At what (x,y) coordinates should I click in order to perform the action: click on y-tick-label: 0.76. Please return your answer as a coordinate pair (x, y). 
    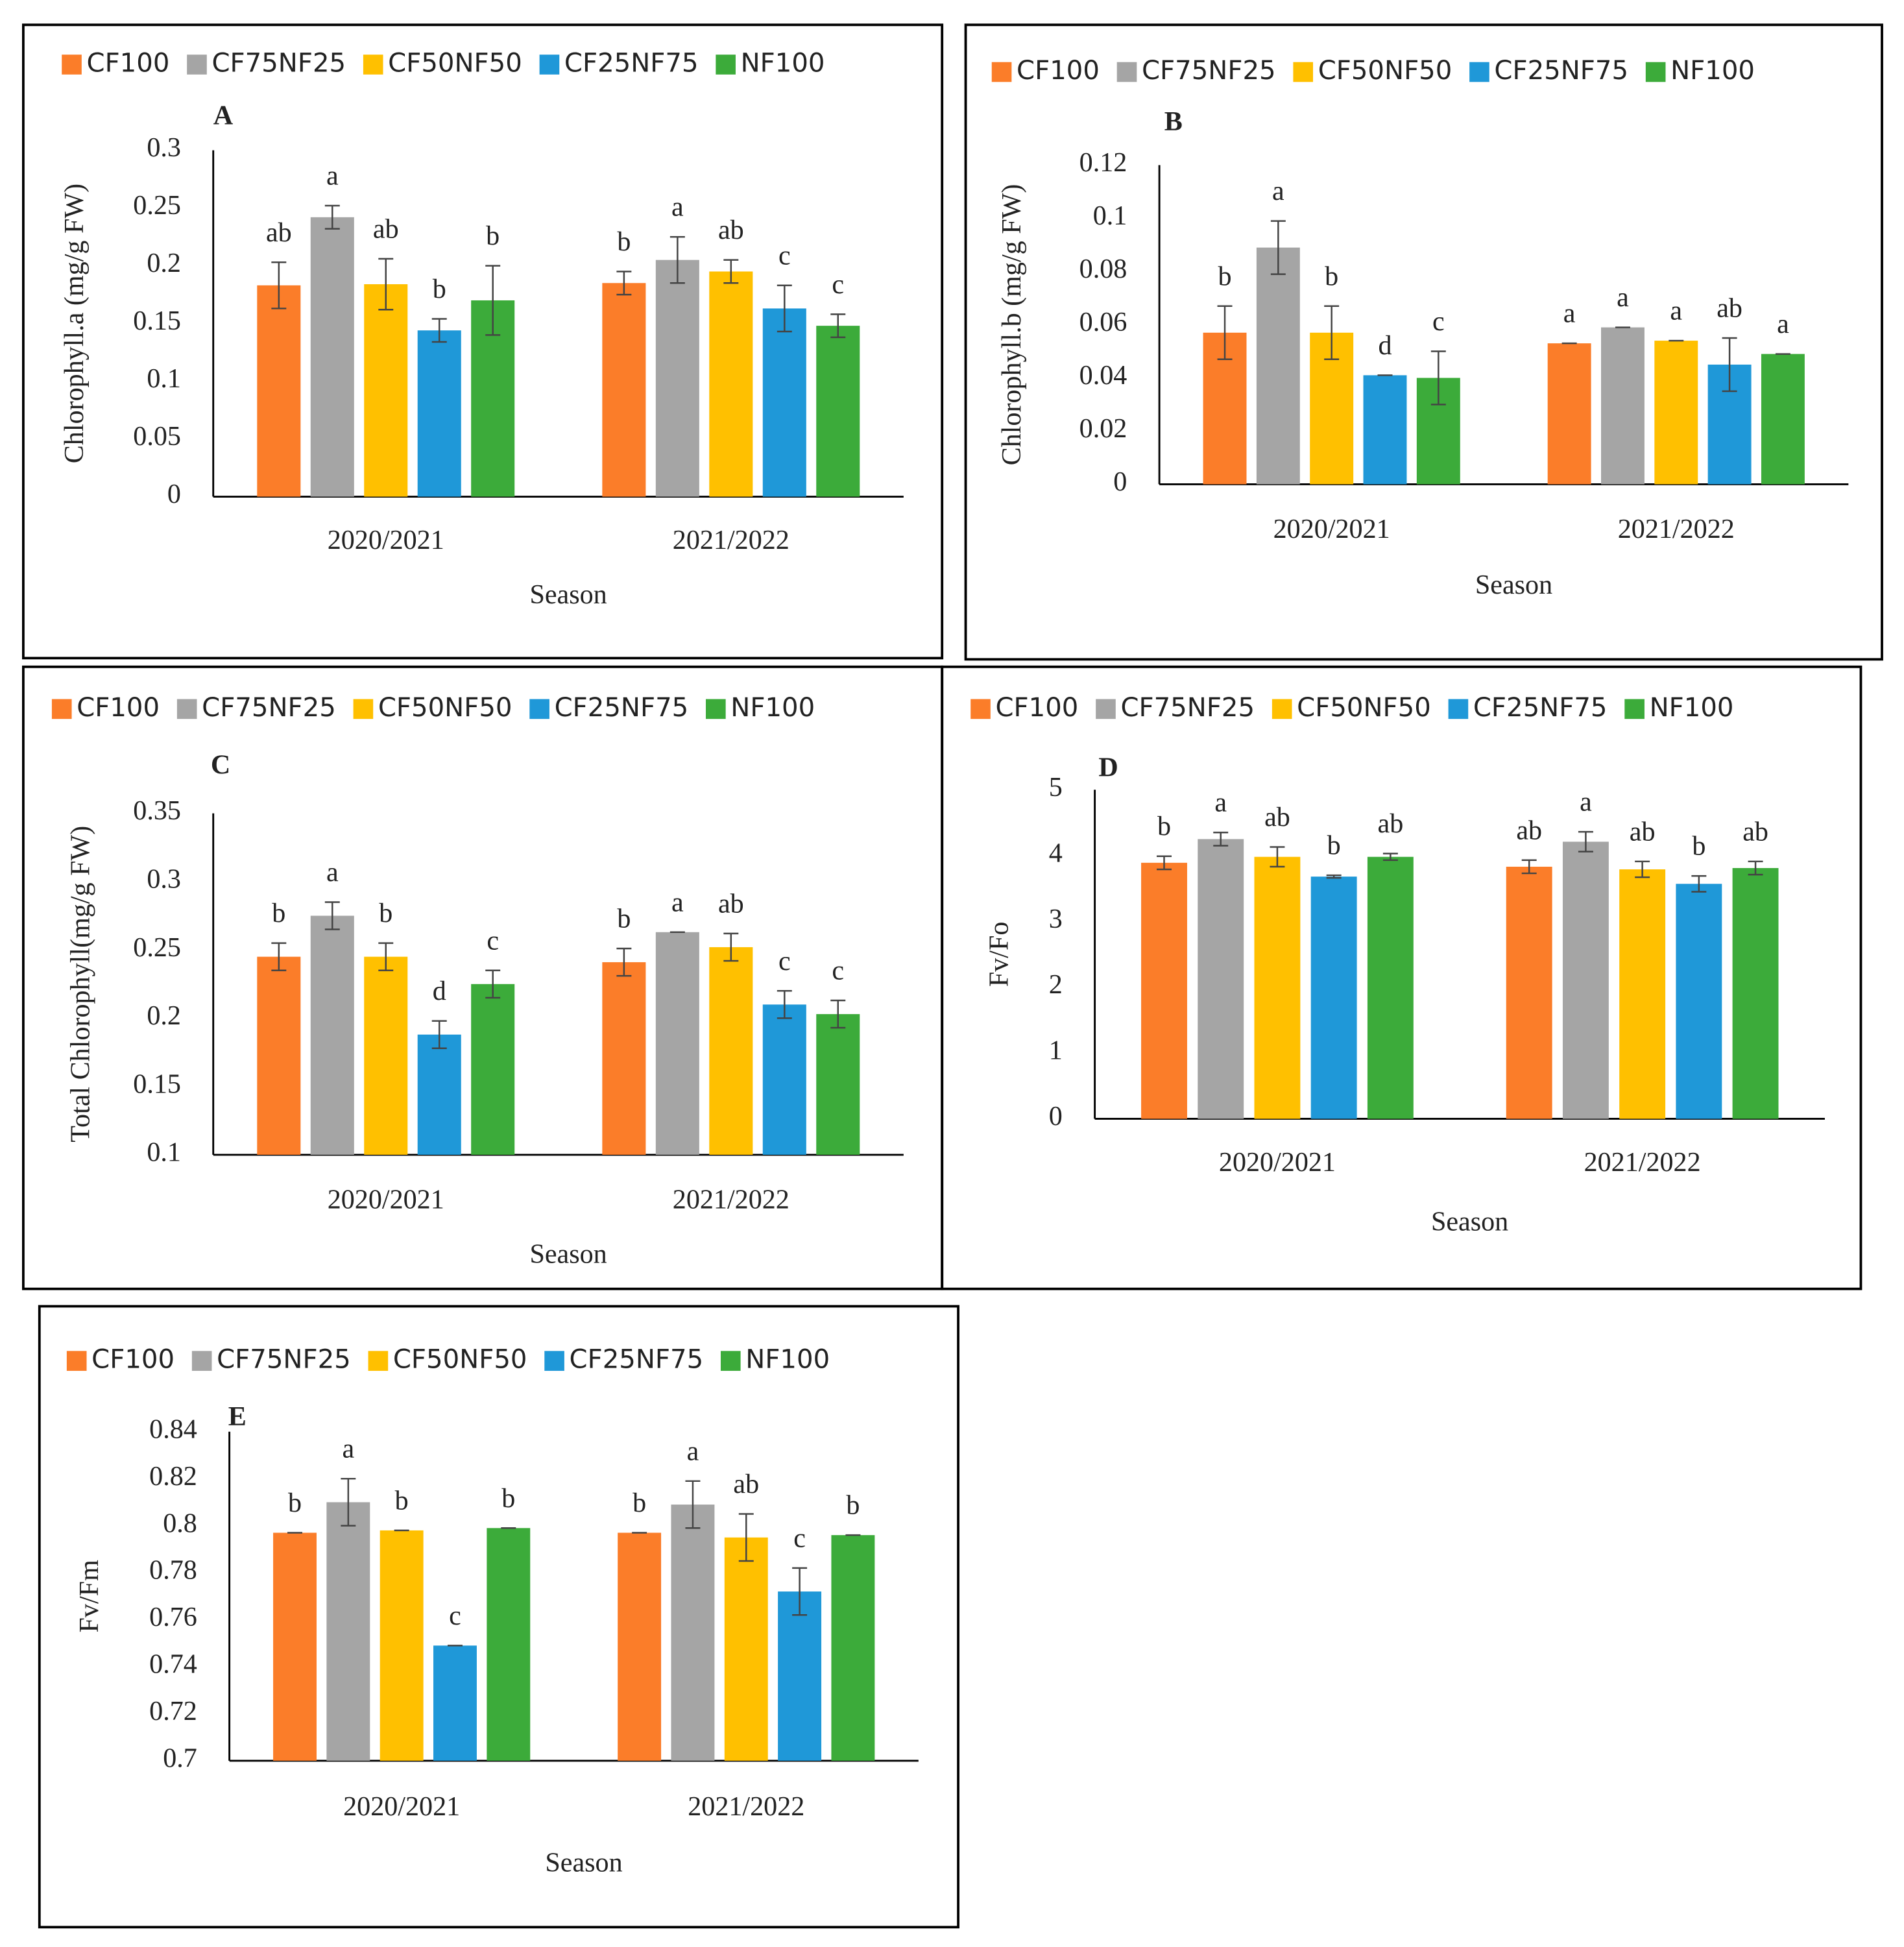
    Looking at the image, I should click on (173, 1617).